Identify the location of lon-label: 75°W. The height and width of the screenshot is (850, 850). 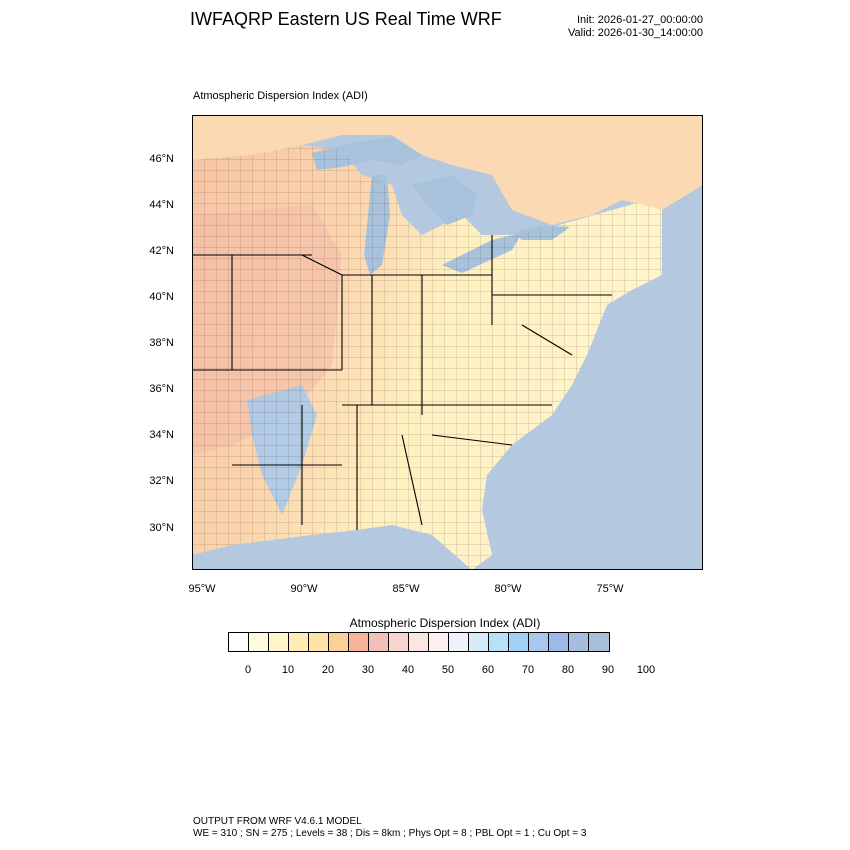
(610, 589).